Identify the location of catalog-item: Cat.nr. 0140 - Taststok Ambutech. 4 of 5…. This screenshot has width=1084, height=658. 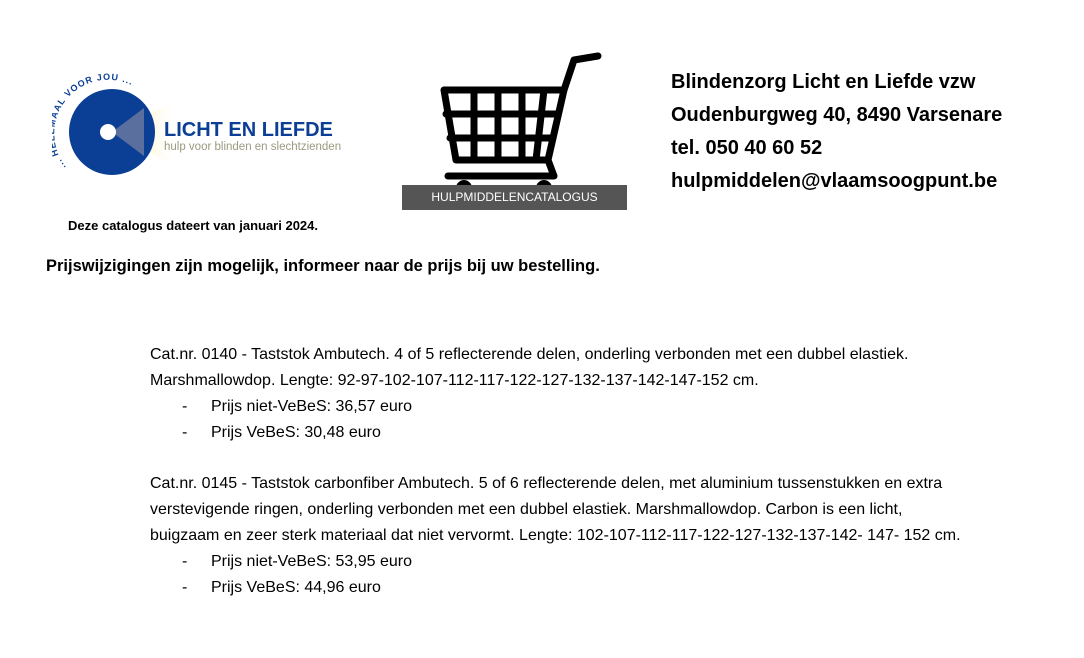
(560, 394).